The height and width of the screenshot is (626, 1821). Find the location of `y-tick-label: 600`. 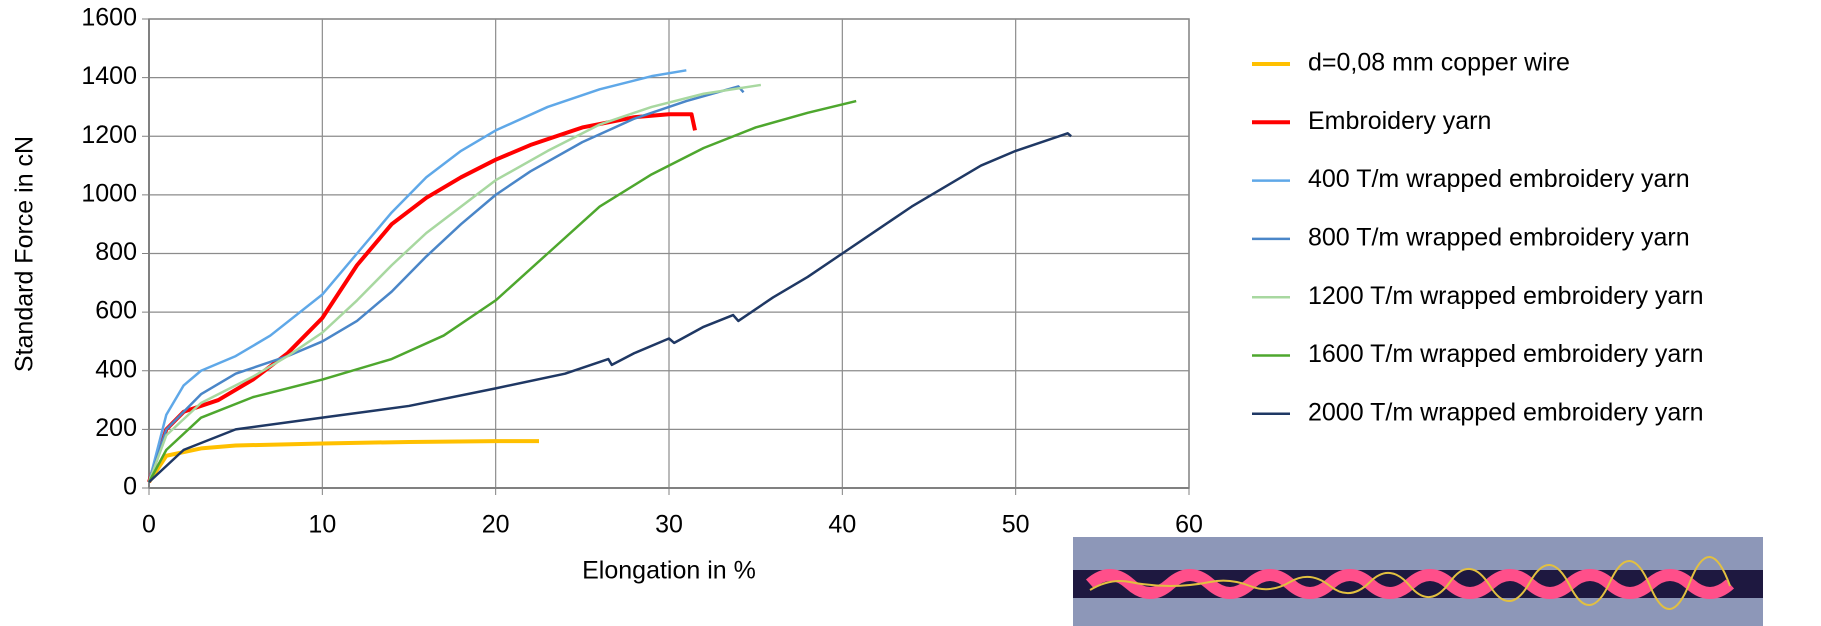

y-tick-label: 600 is located at coordinates (116, 311).